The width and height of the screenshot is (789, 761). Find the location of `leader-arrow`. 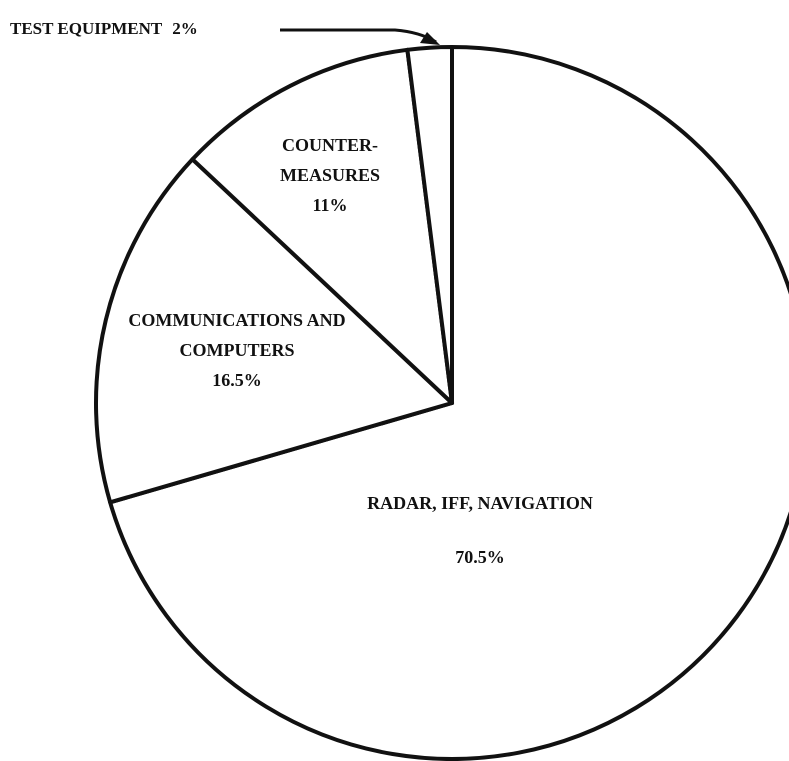

leader-arrow is located at coordinates (358, 36).